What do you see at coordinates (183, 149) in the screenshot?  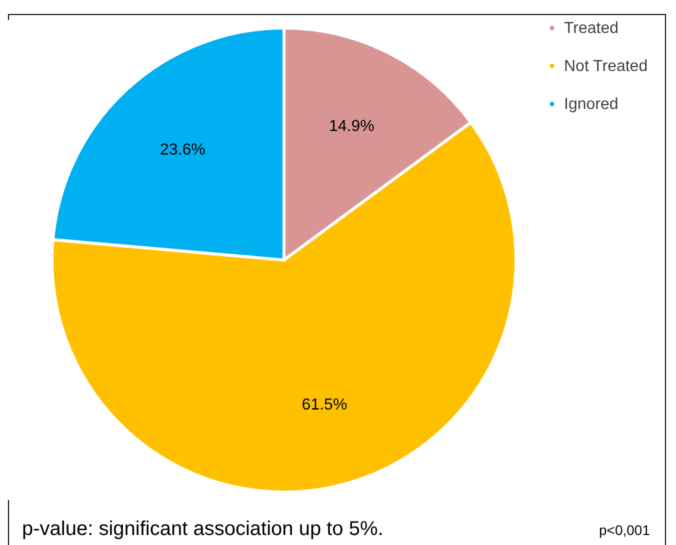 I see `data-label: 23.6%` at bounding box center [183, 149].